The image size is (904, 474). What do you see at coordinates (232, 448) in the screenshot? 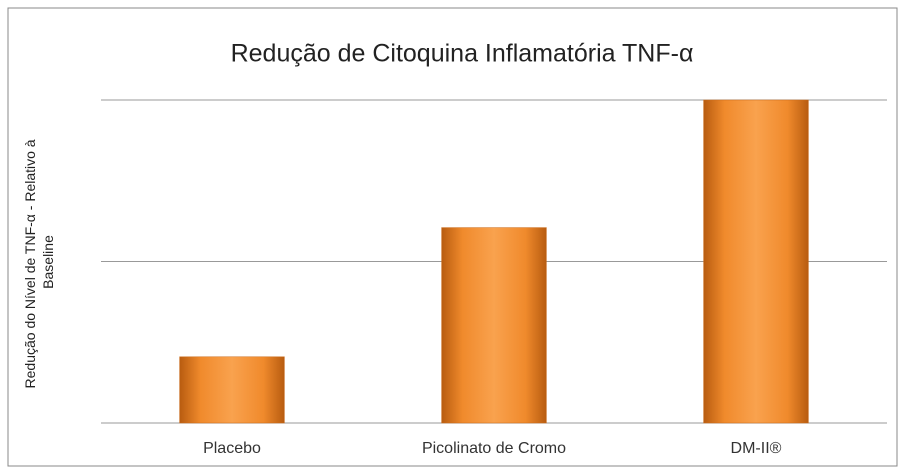
I see `x-tick-label: Placebo` at bounding box center [232, 448].